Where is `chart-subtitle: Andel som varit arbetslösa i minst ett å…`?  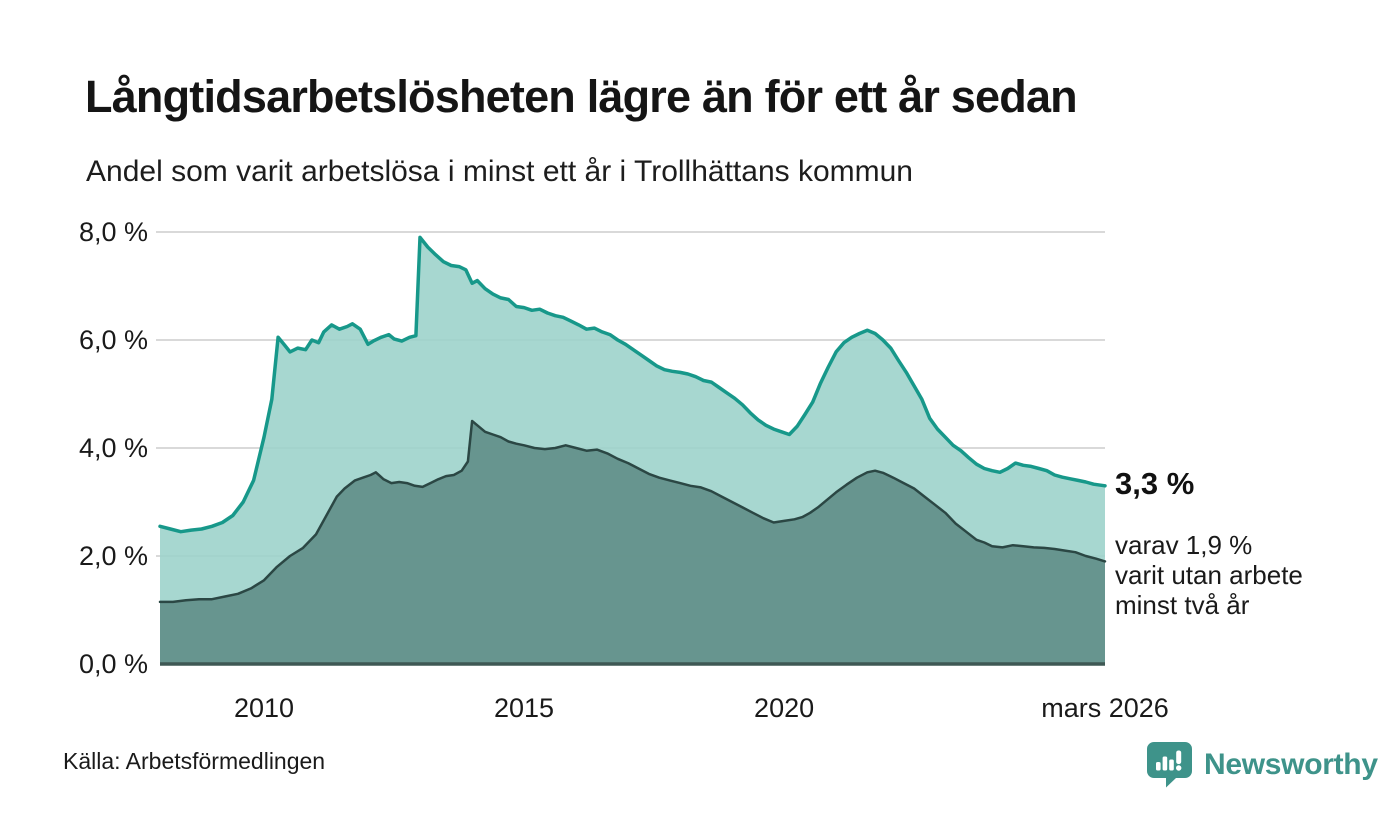
chart-subtitle: Andel som varit arbetslösa i minst ett å… is located at coordinates (499, 171).